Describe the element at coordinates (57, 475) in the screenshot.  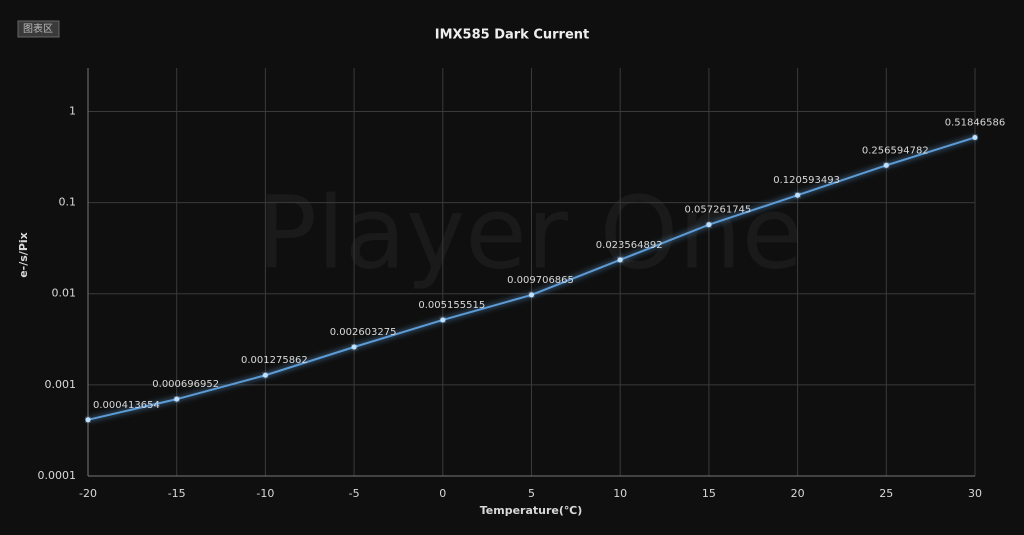
I see `y-tick-label: 0.0001` at that location.